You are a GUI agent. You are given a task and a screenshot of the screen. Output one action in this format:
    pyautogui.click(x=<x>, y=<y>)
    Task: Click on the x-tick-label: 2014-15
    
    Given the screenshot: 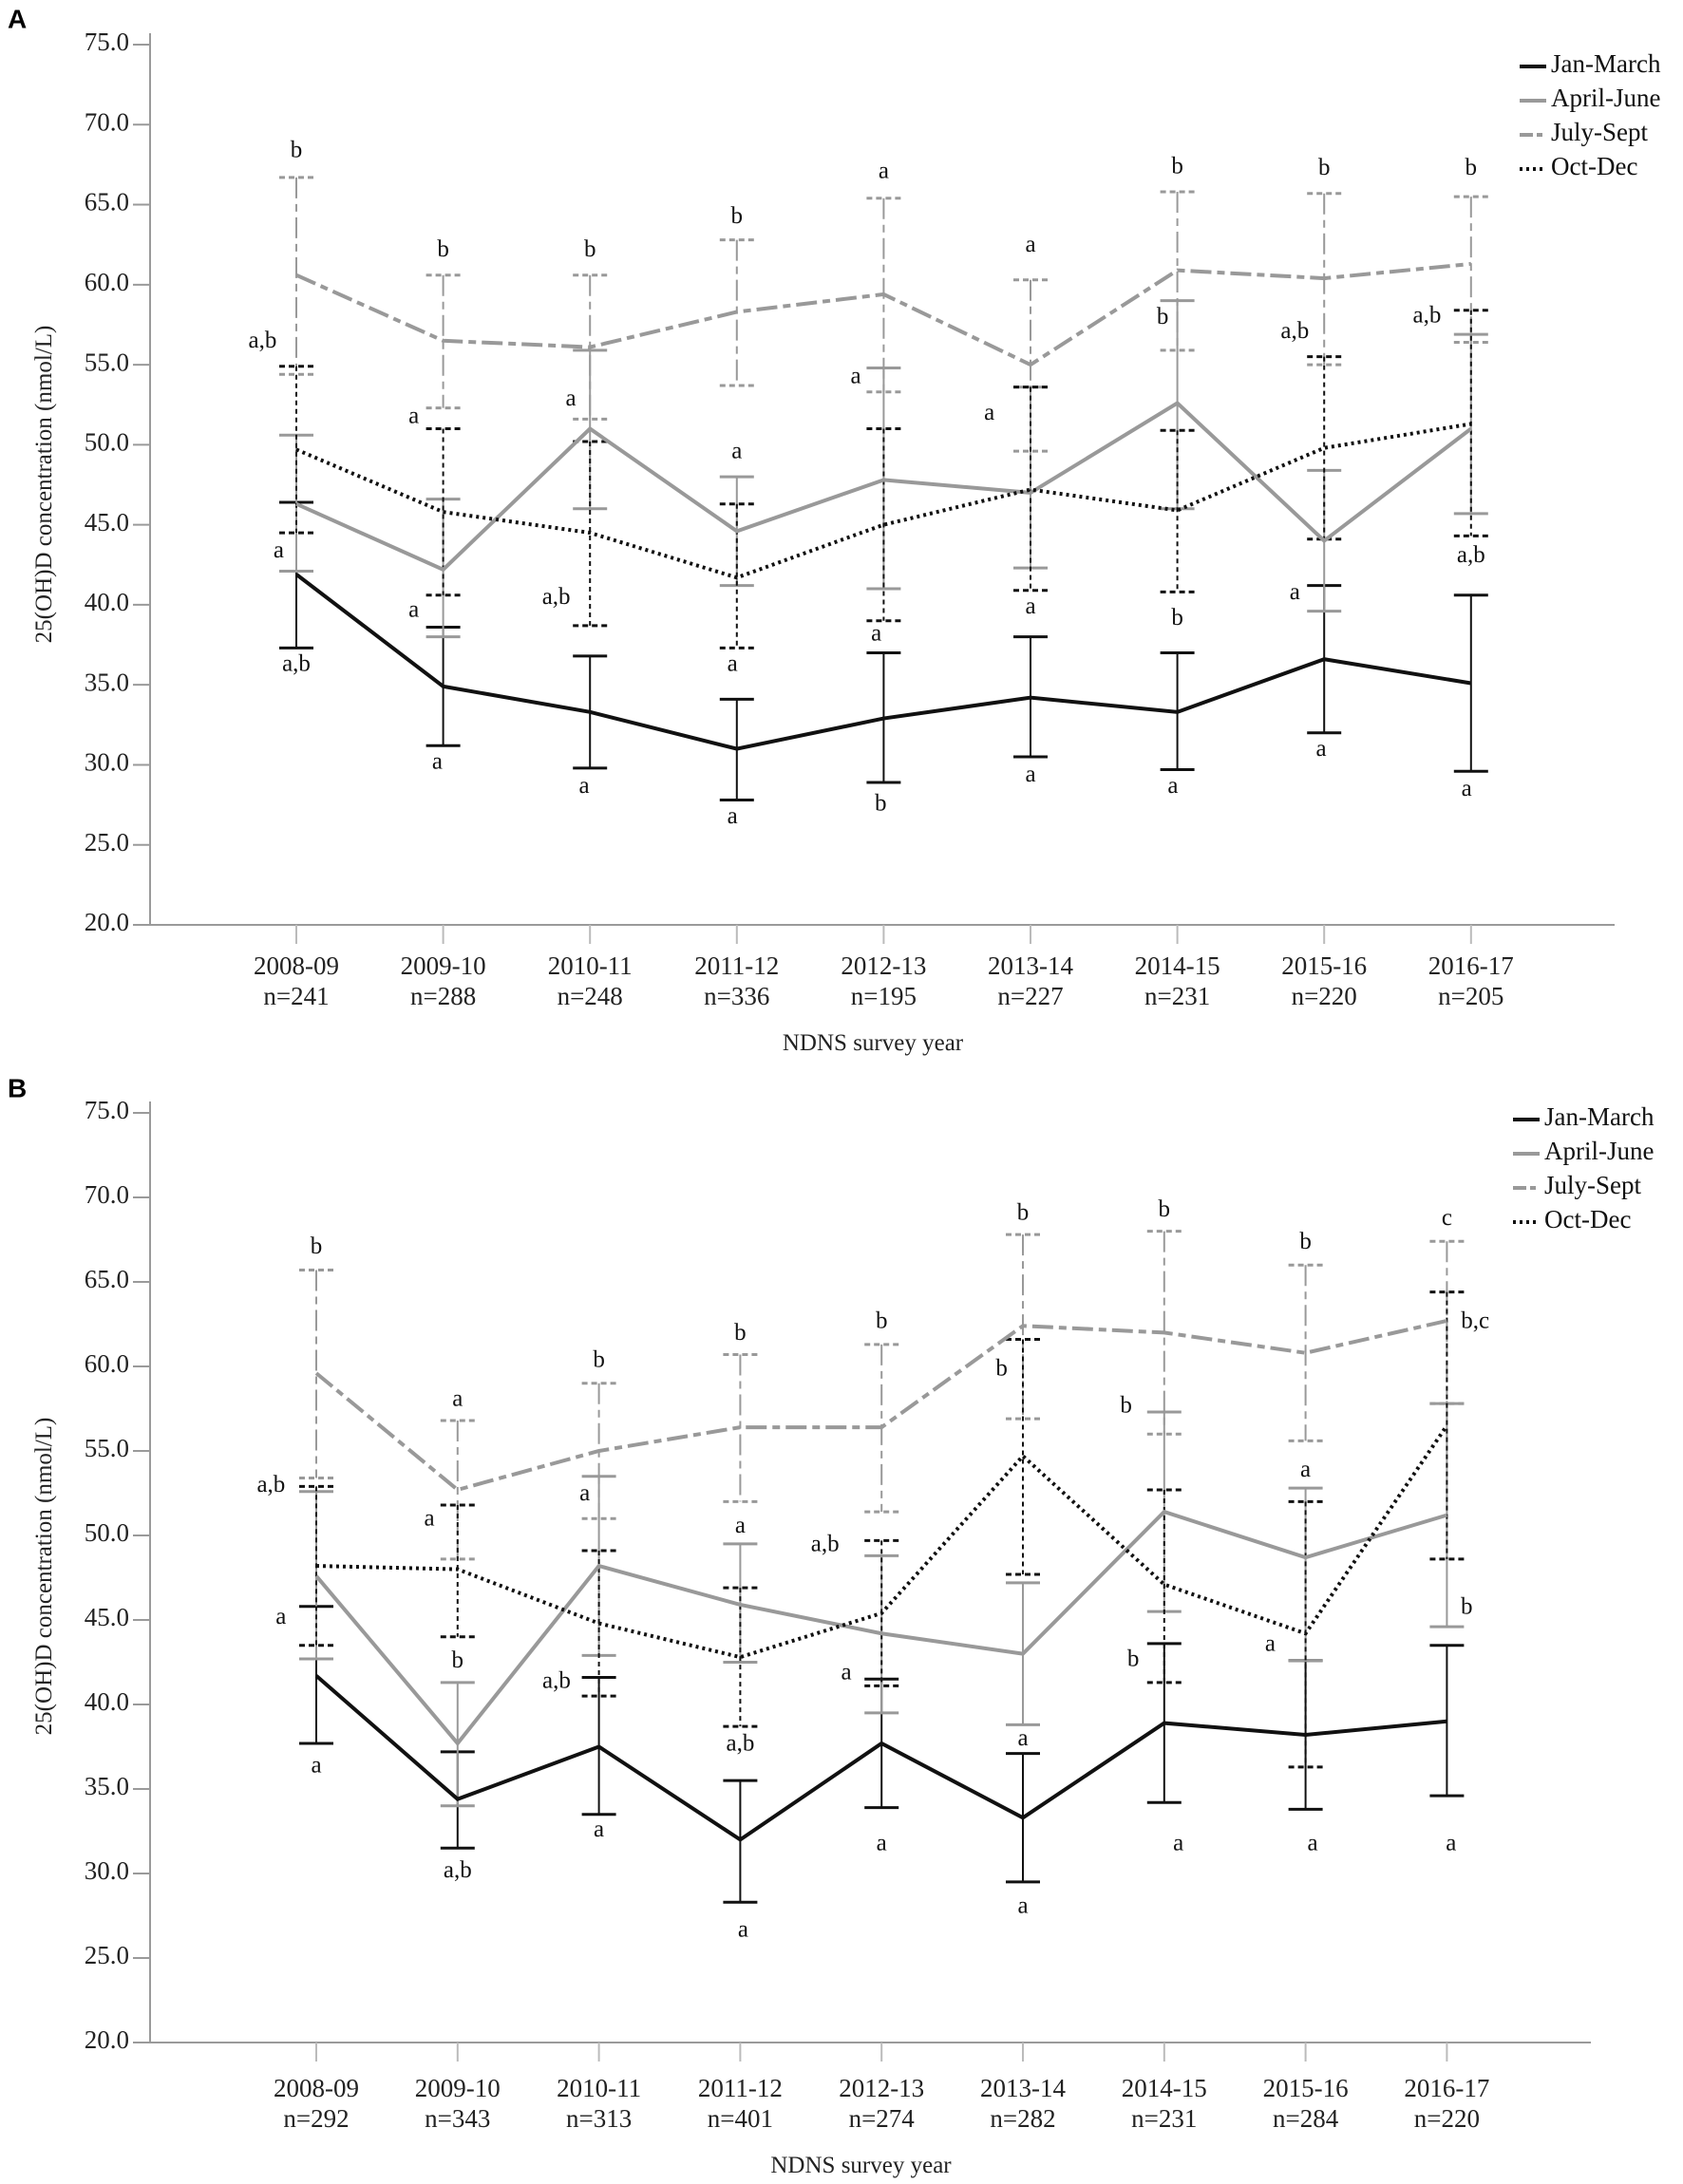 What is the action you would take?
    pyautogui.click(x=1177, y=965)
    